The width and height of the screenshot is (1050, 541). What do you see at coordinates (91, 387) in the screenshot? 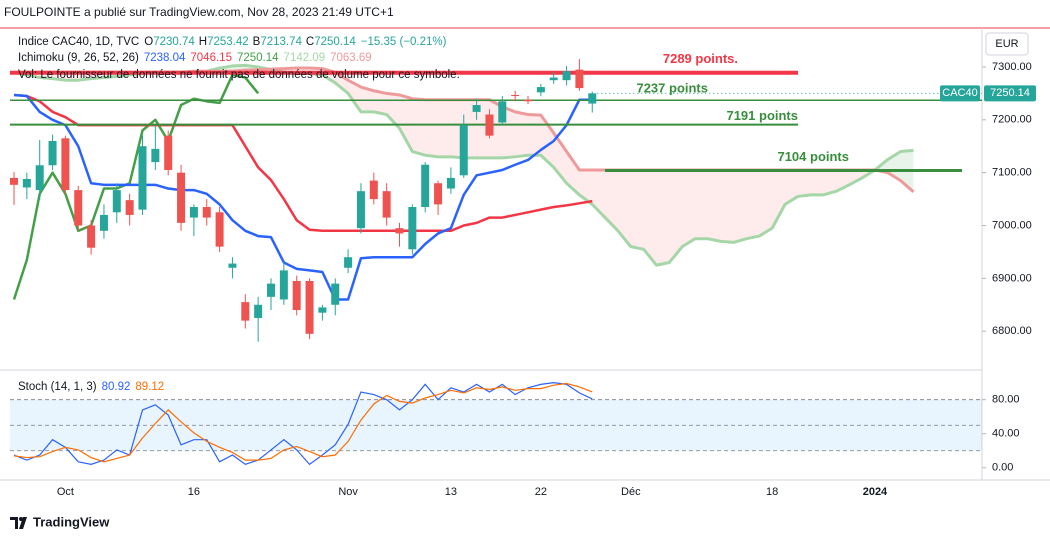
I see `stoch-legend: Stoch (14, 1, 3) 80.92 89.12` at bounding box center [91, 387].